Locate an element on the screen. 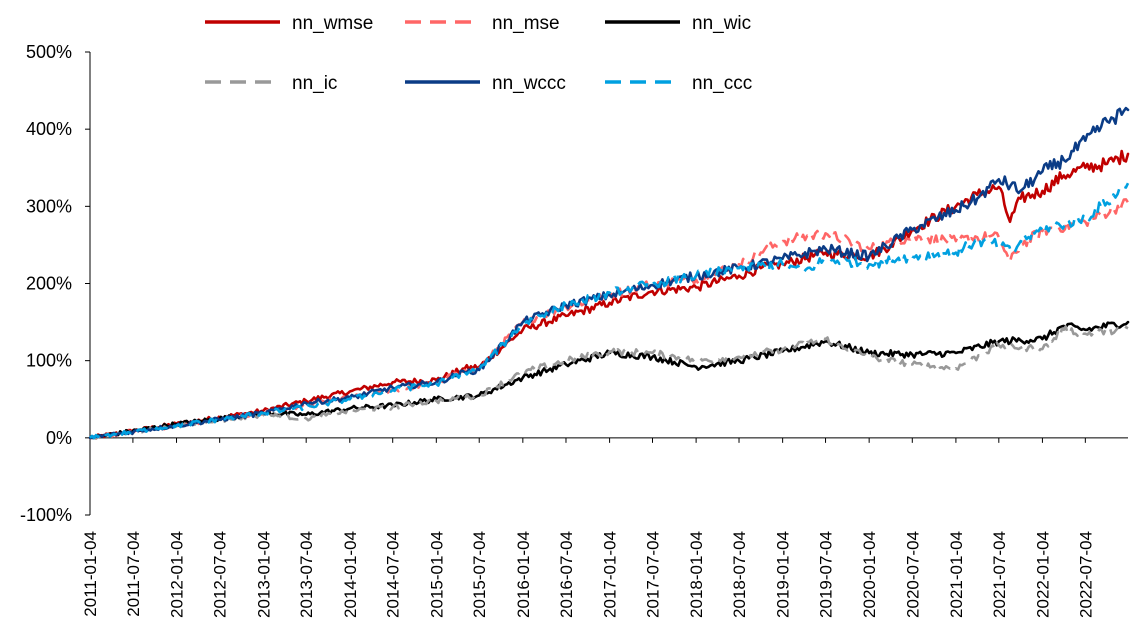 This screenshot has width=1143, height=642. x-tick-label: 2018-07-04 is located at coordinates (739, 574).